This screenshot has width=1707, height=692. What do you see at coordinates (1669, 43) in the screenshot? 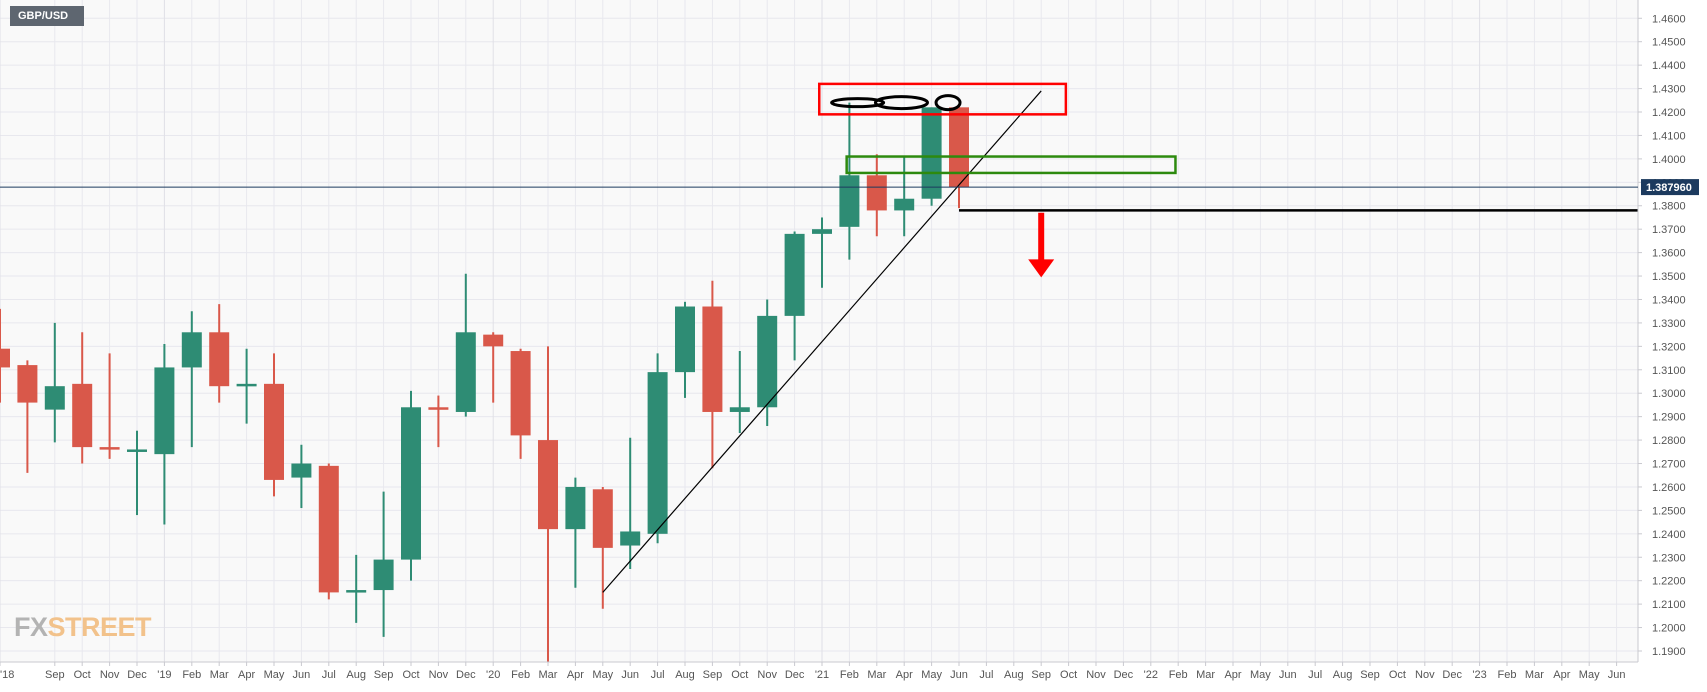
I see `y-tick-label: 1.4500` at bounding box center [1669, 43].